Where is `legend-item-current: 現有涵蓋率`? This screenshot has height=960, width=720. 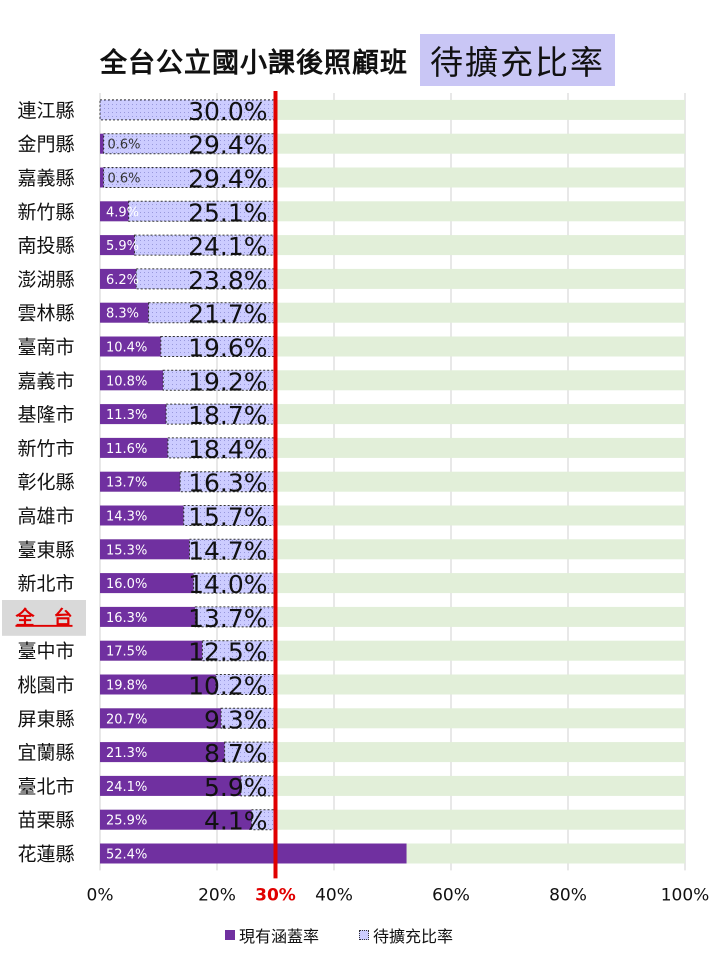 legend-item-current: 現有涵蓋率 is located at coordinates (272, 935).